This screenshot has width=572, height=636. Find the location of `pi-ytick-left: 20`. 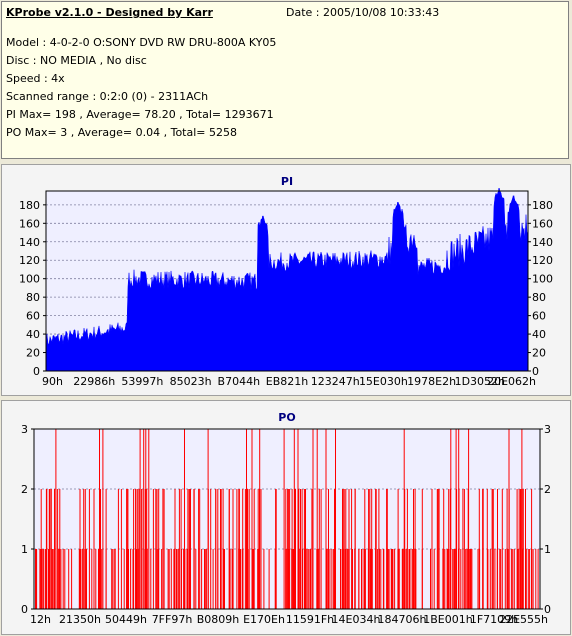

pi-ytick-left: 20 is located at coordinates (33, 353).